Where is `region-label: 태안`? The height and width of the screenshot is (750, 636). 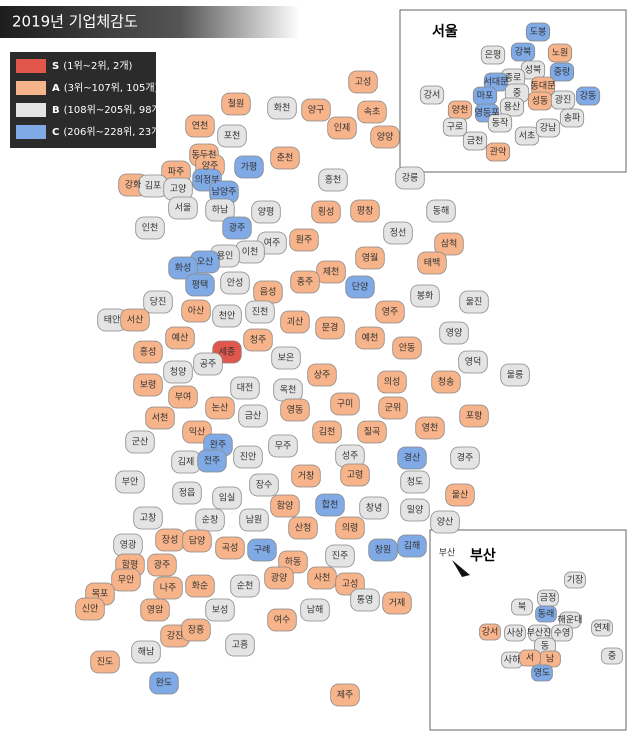
region-label: 태안 is located at coordinates (112, 320).